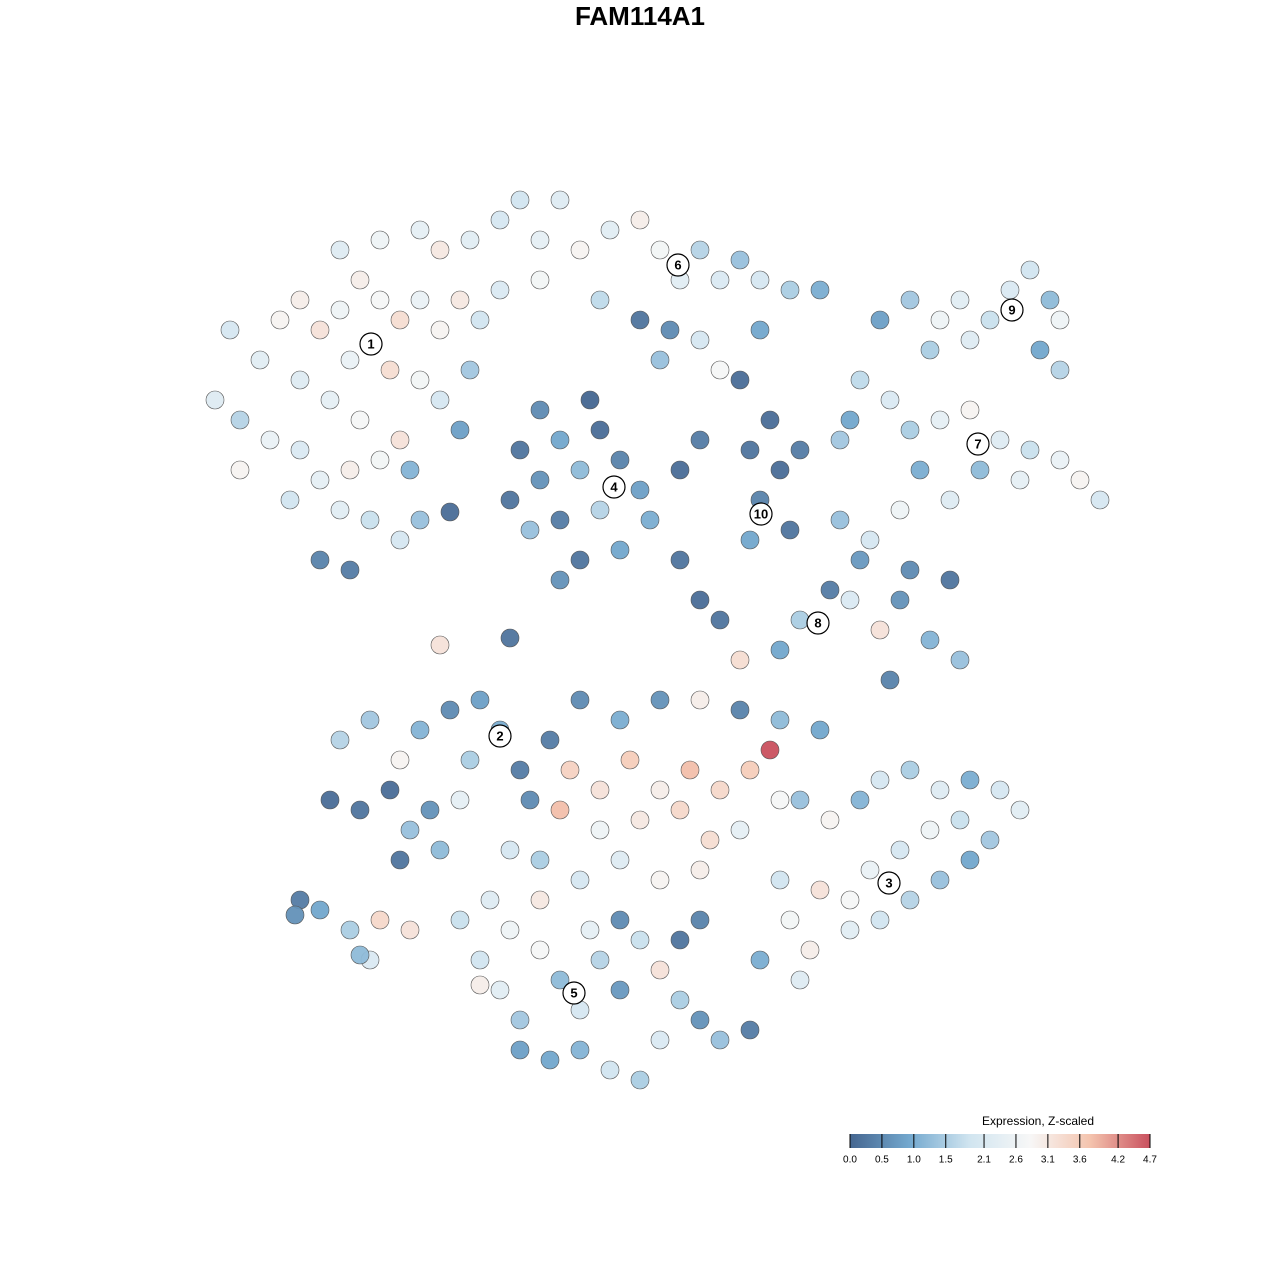 The image size is (1280, 1280). What do you see at coordinates (914, 1160) in the screenshot?
I see `colorbar-tick-label: 1.0` at bounding box center [914, 1160].